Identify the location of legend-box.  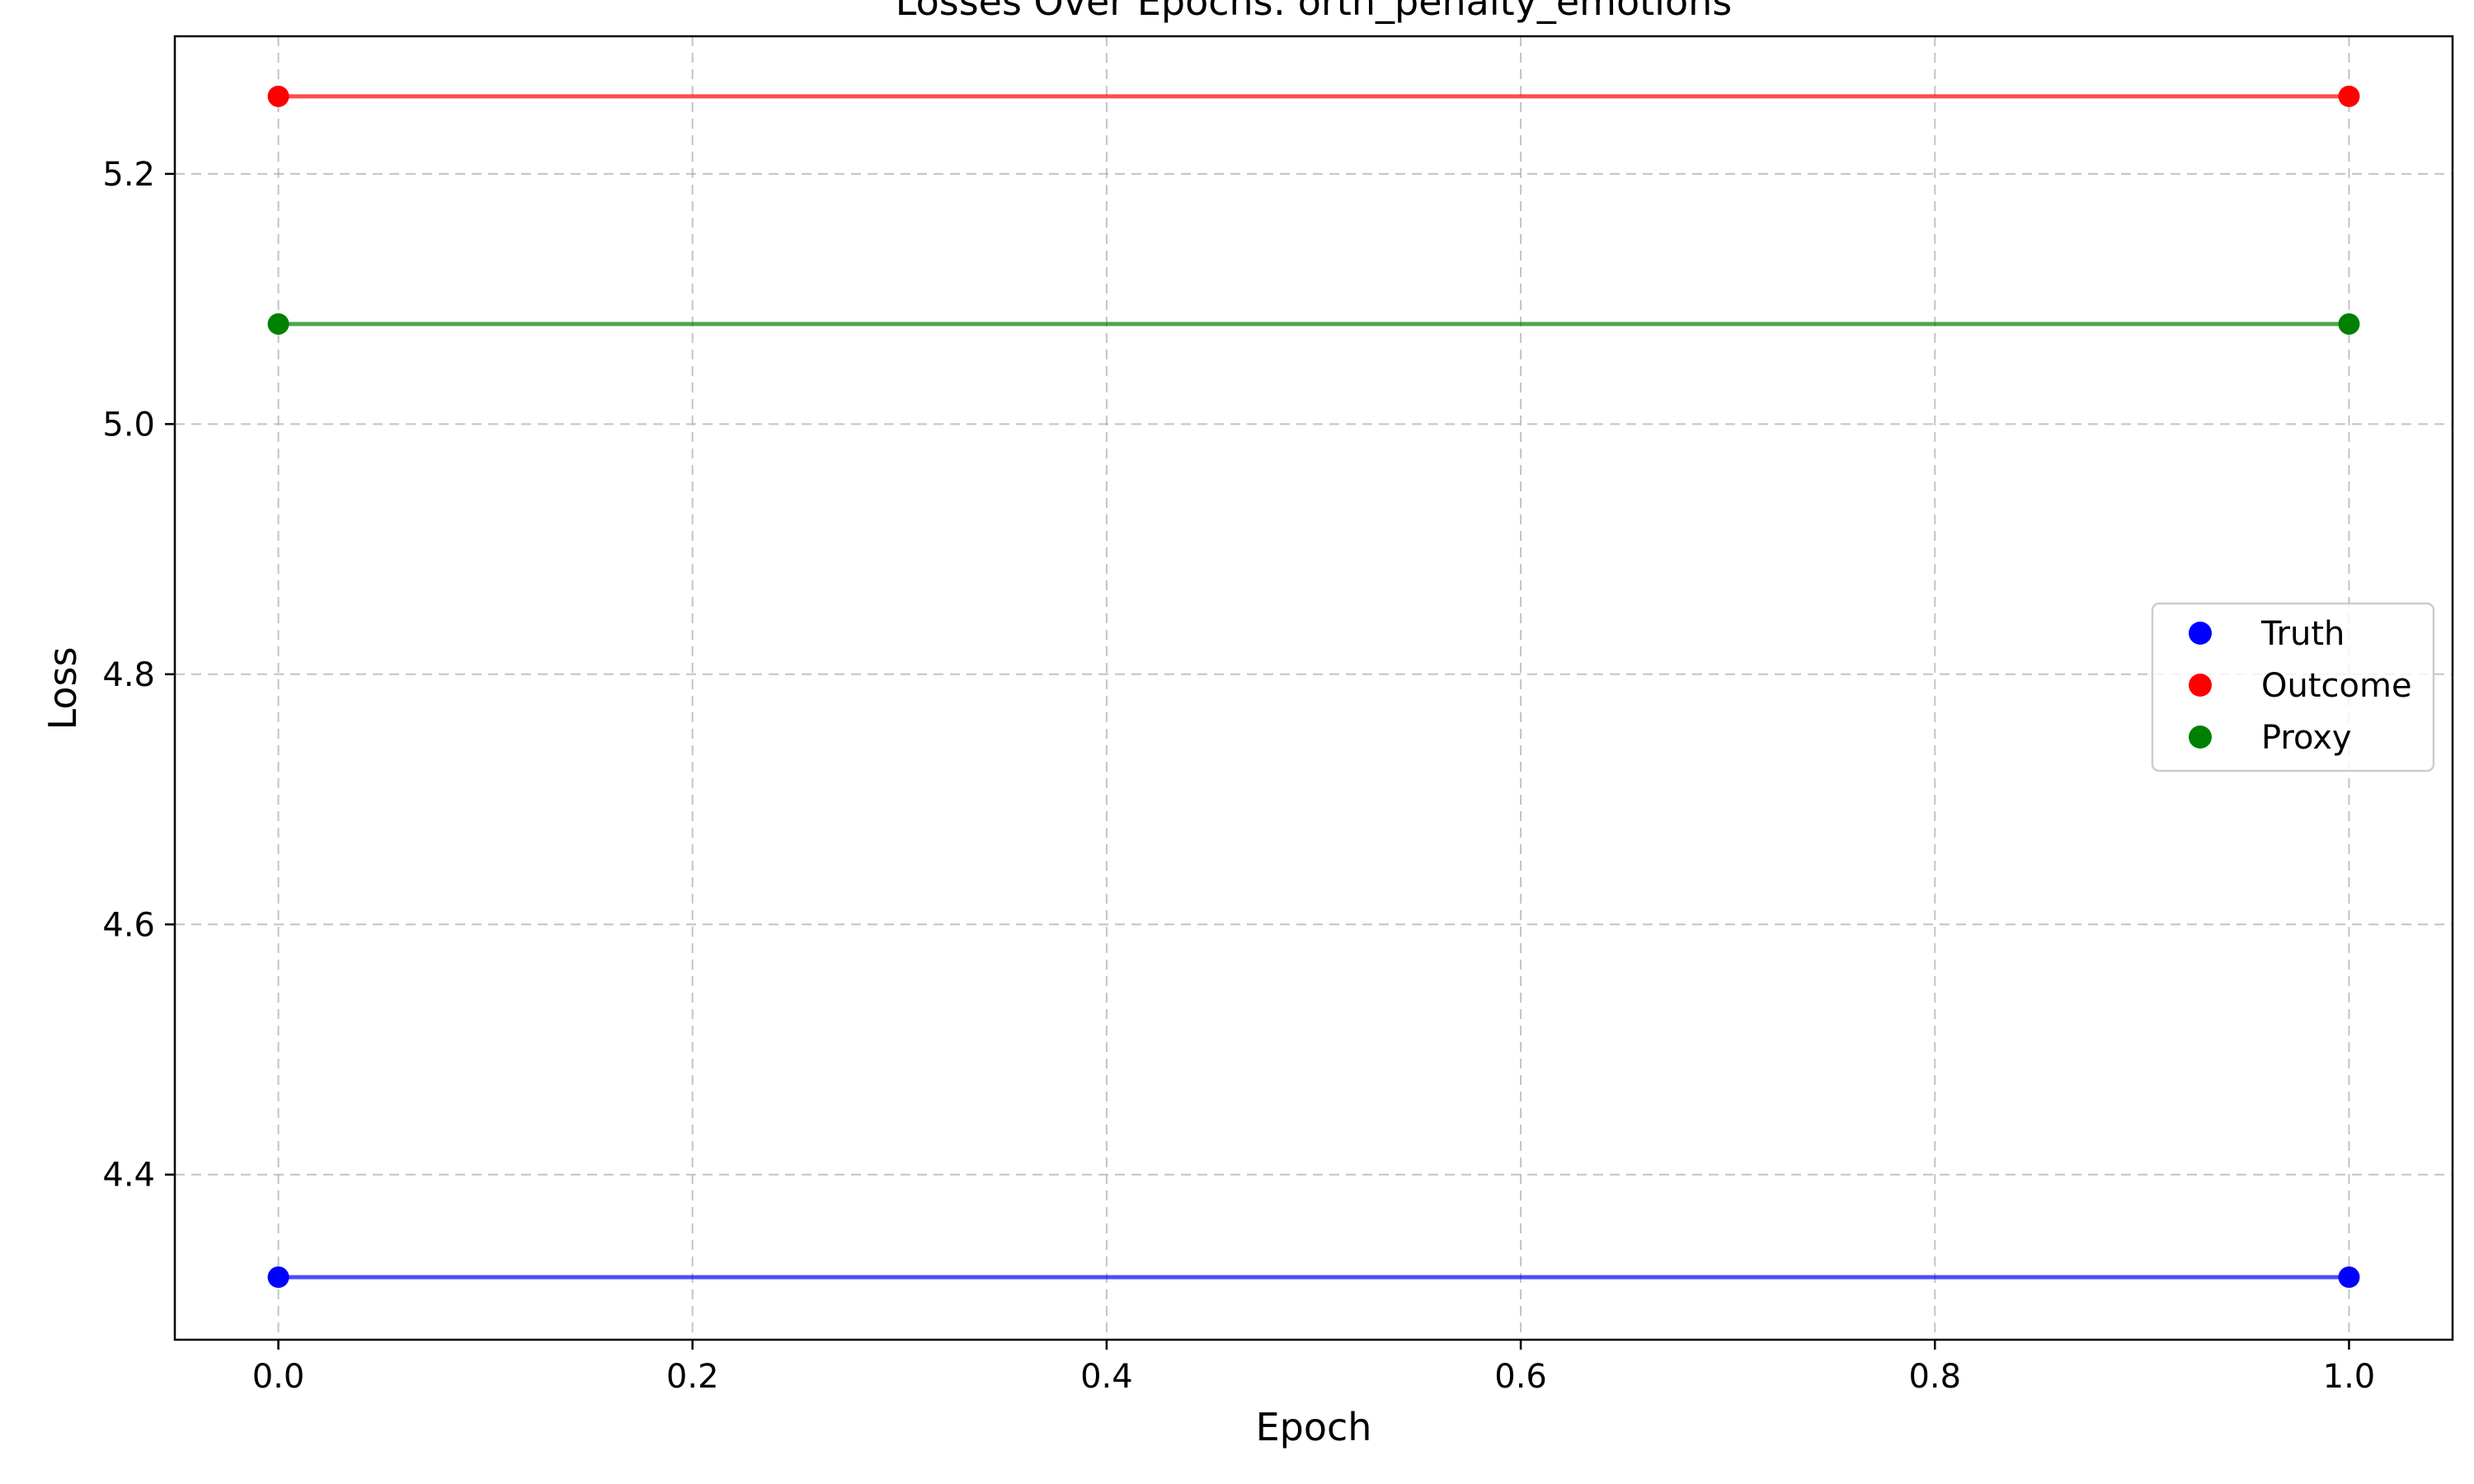
(2293, 687).